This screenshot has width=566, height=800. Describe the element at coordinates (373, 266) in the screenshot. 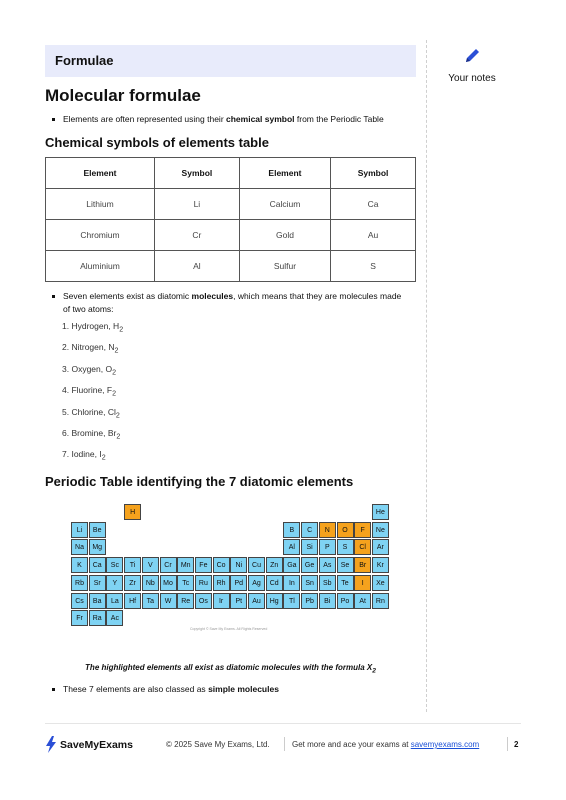

I see `table-cell: S` at that location.